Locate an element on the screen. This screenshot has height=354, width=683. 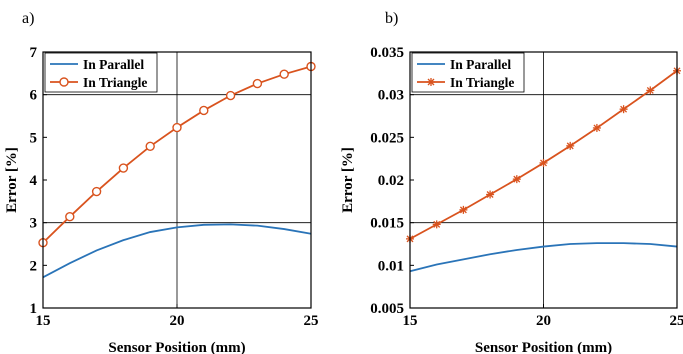
y-tick-label: 5 is located at coordinates (34, 138).